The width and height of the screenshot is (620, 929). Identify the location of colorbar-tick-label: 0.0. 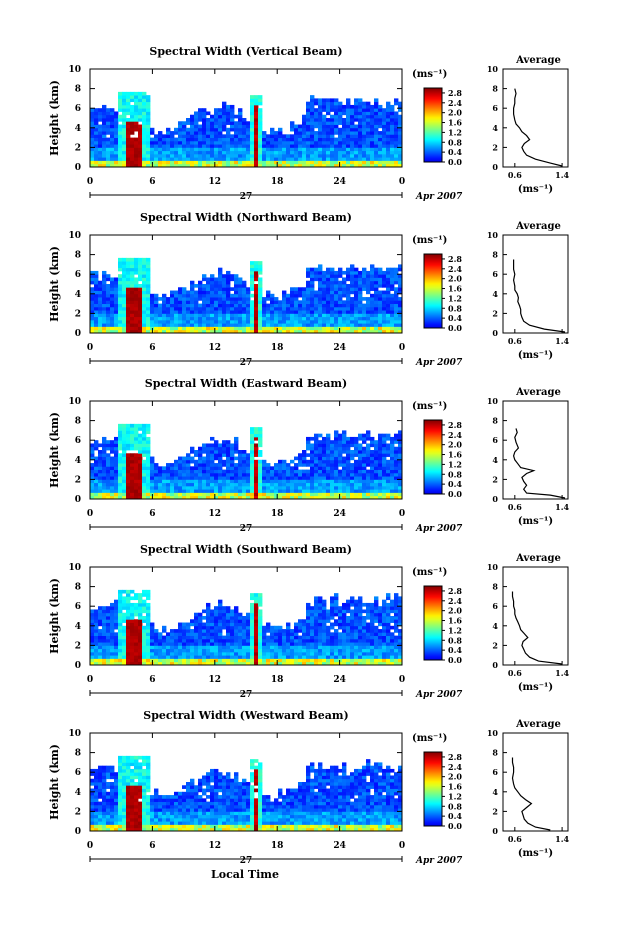
(455, 162).